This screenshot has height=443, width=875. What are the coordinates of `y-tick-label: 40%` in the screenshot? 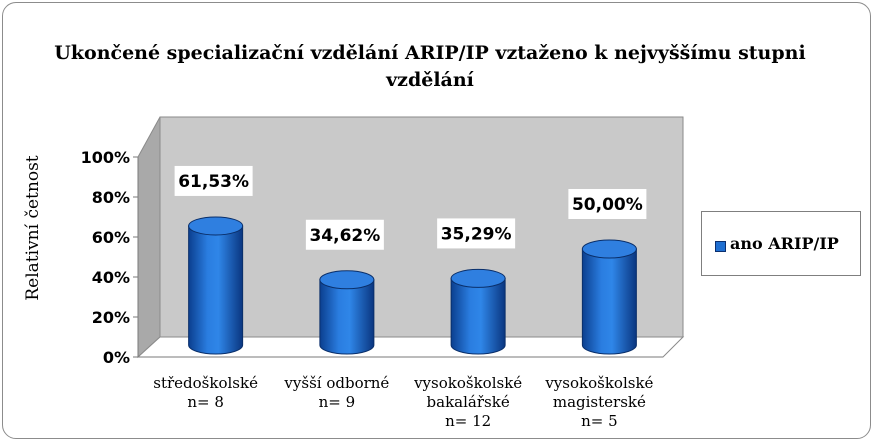 It's located at (111, 277).